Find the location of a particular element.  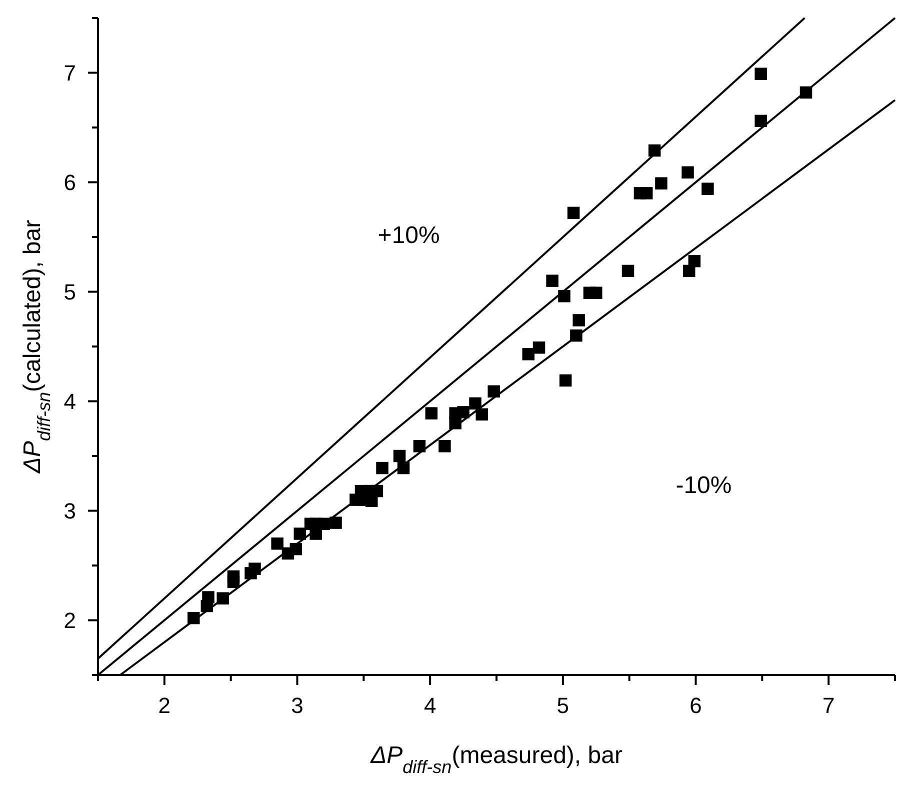

x-tick-label: 2 is located at coordinates (164, 705).